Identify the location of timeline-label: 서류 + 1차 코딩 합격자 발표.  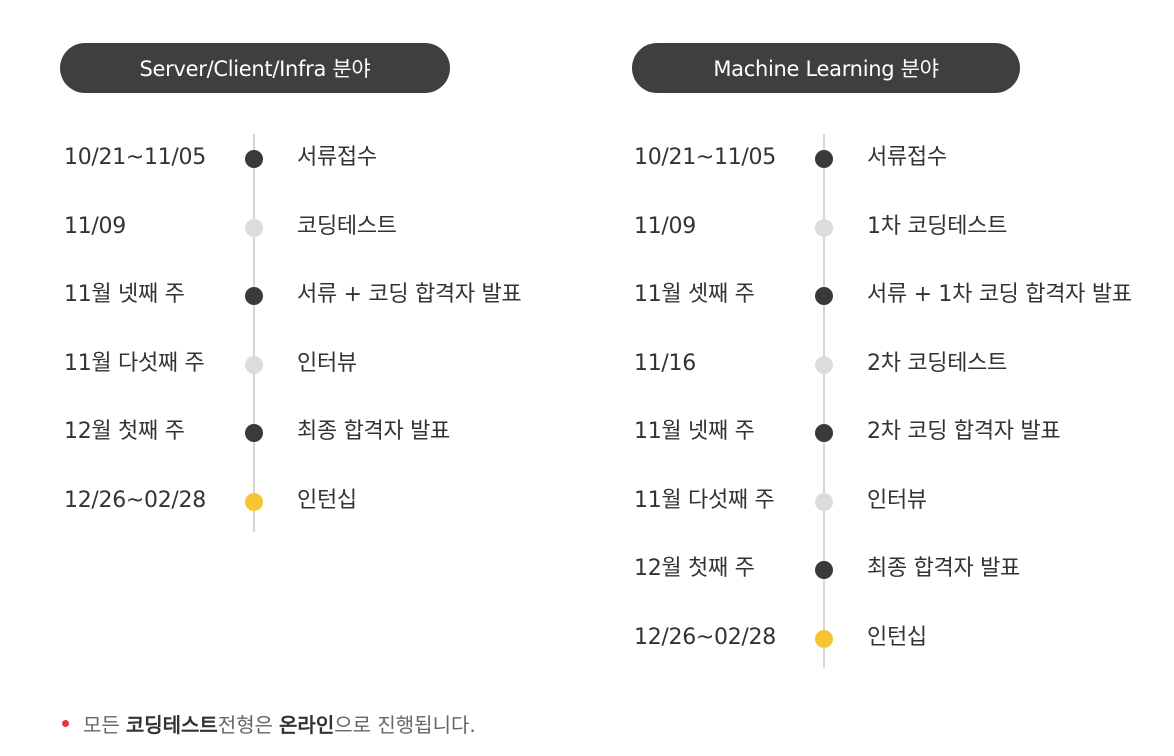
(999, 294).